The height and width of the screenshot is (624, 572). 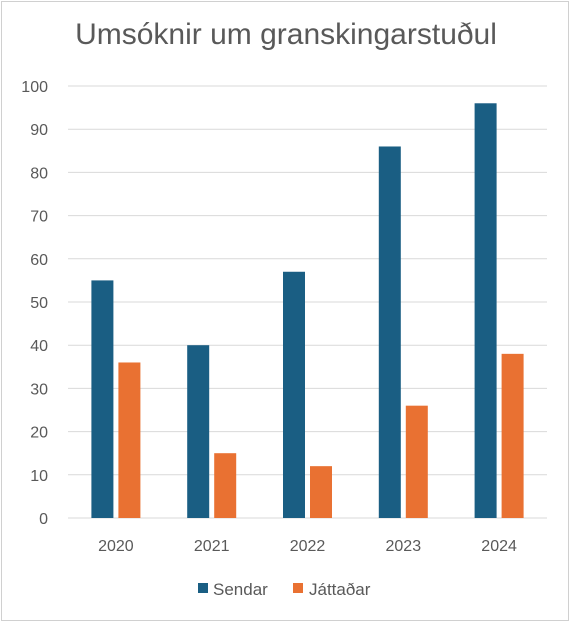 What do you see at coordinates (240, 589) in the screenshot?
I see `legend-label-sendar: Sendar` at bounding box center [240, 589].